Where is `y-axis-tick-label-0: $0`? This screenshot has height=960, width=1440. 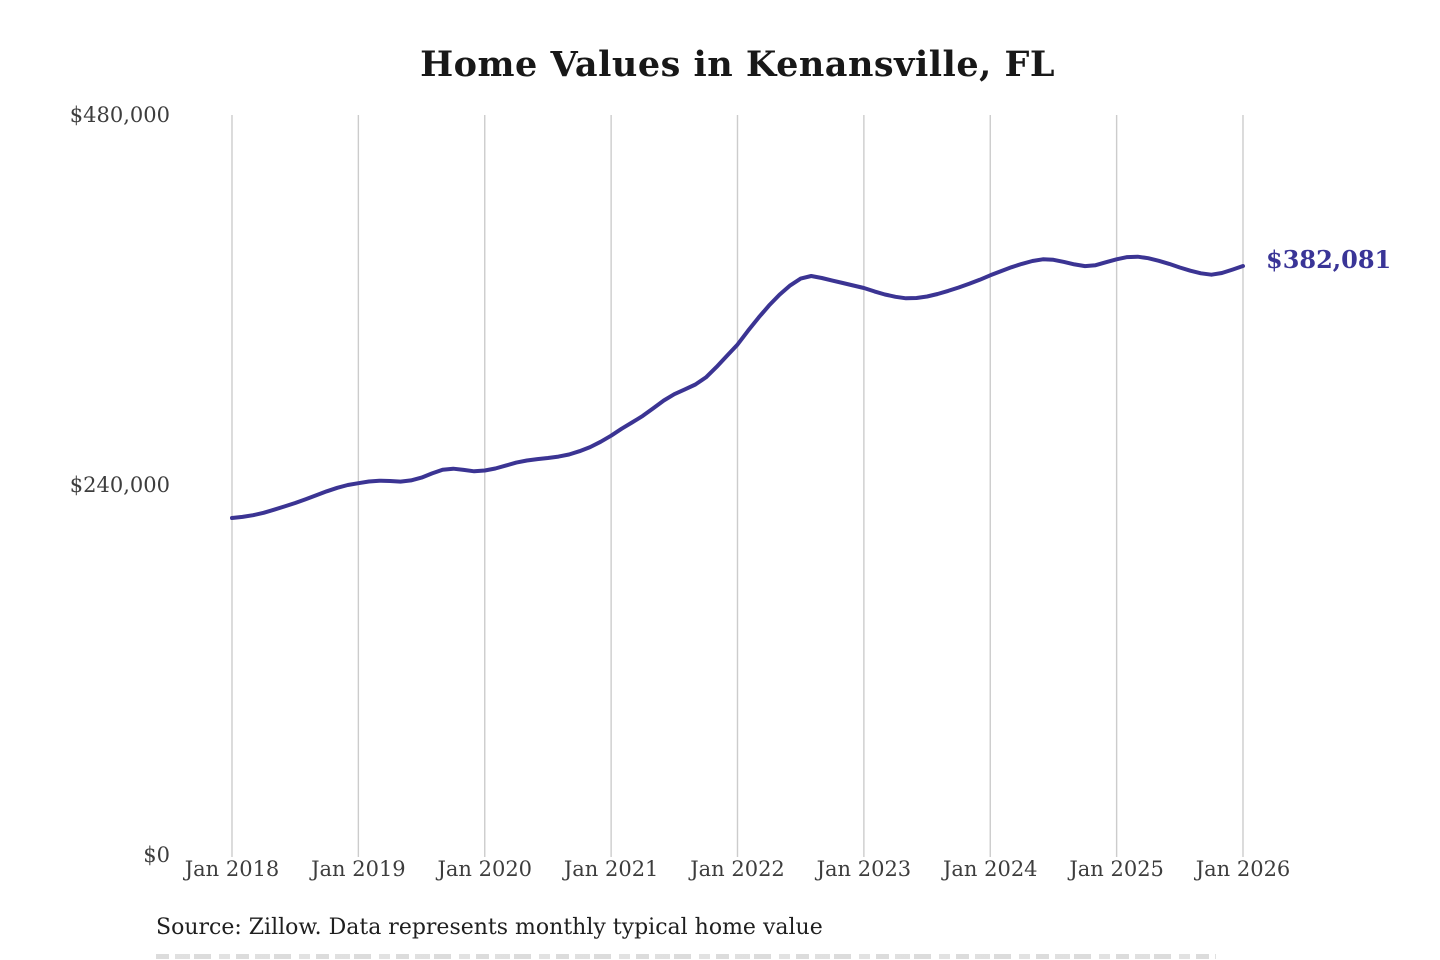
y-axis-tick-label-0: $0 is located at coordinates (156, 855).